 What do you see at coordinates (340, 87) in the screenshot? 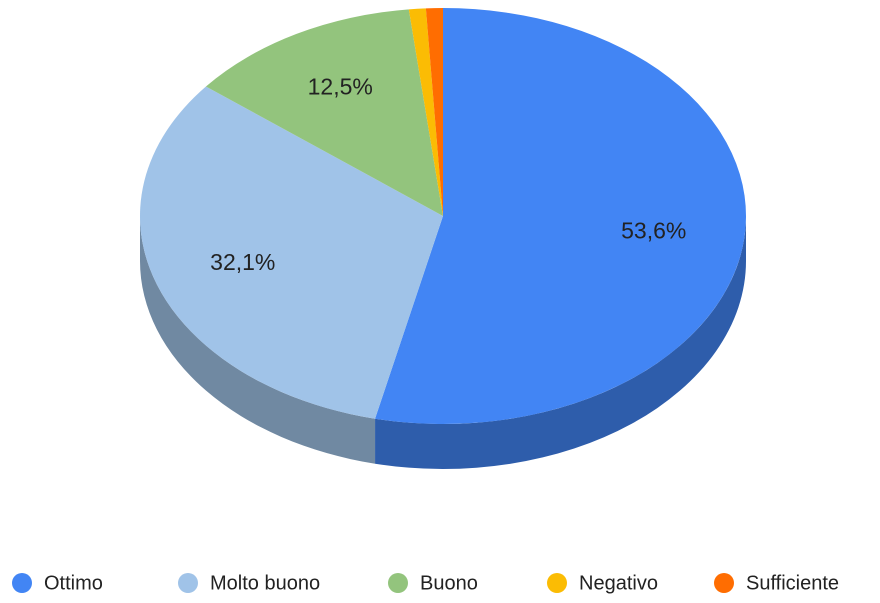
I see `slice-label: 12,5%` at bounding box center [340, 87].